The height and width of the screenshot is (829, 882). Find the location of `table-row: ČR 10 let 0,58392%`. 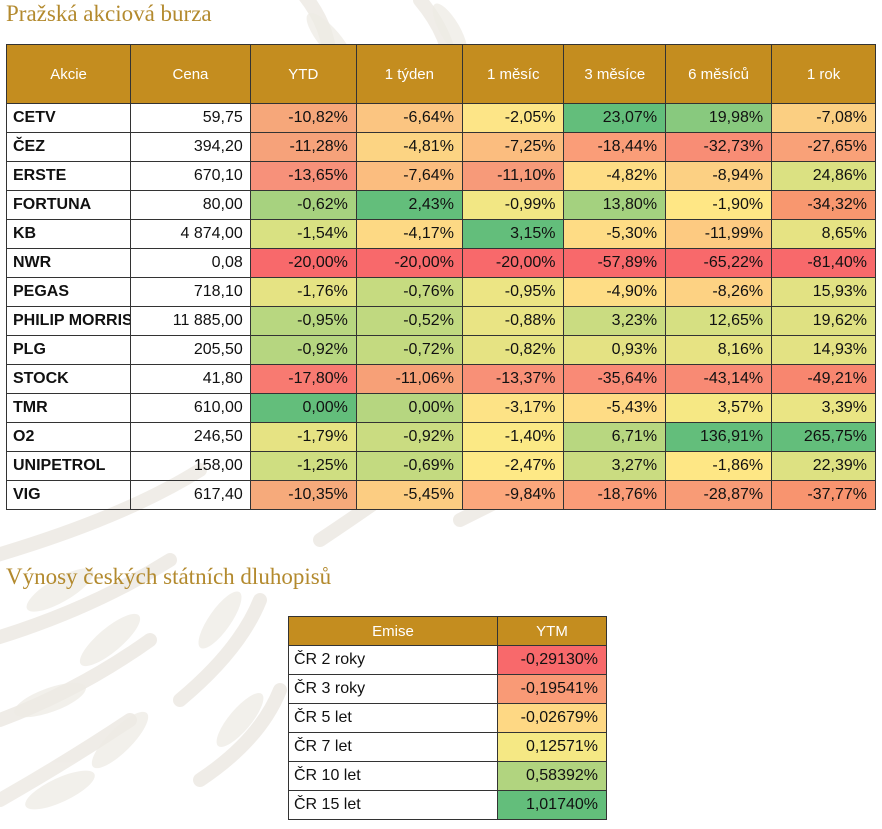

table-row: ČR 10 let 0,58392% is located at coordinates (447, 776).